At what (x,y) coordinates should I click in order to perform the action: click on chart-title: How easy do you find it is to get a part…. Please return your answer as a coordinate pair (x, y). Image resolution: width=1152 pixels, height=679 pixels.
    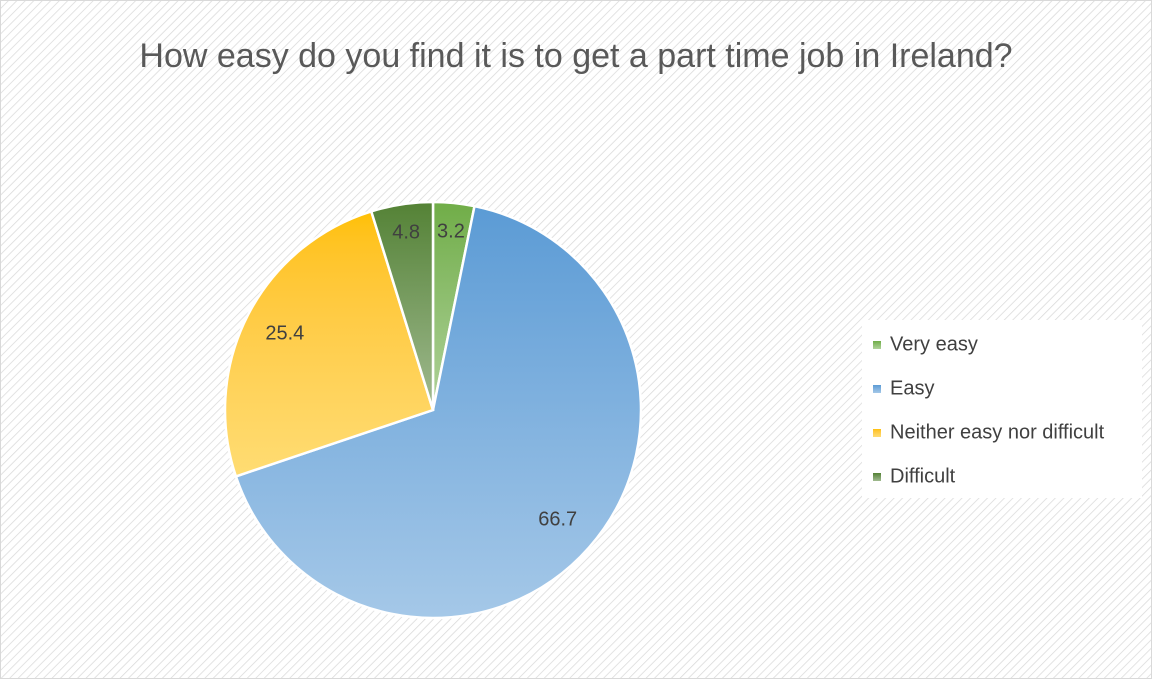
    Looking at the image, I should click on (576, 56).